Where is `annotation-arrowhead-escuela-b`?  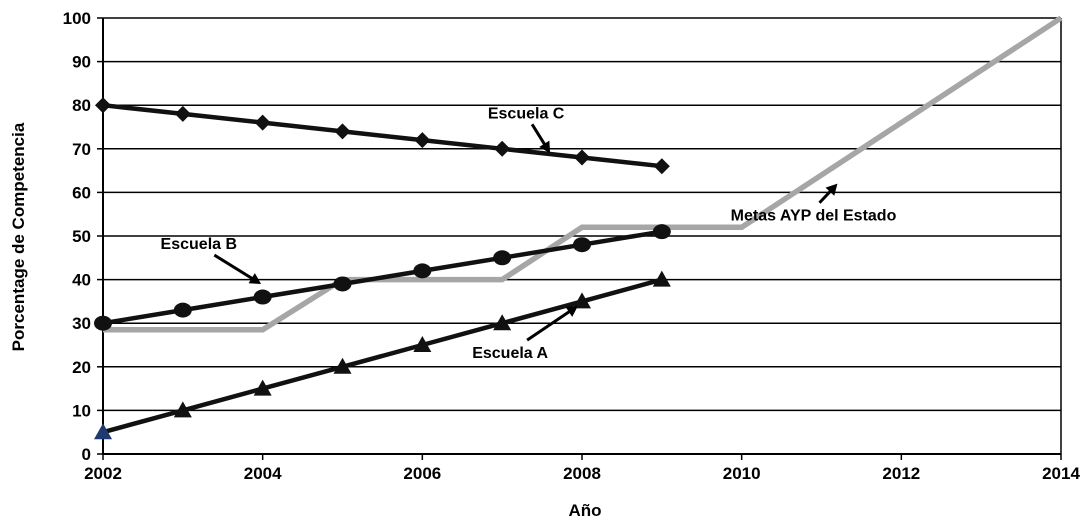
annotation-arrowhead-escuela-b is located at coordinates (255, 278).